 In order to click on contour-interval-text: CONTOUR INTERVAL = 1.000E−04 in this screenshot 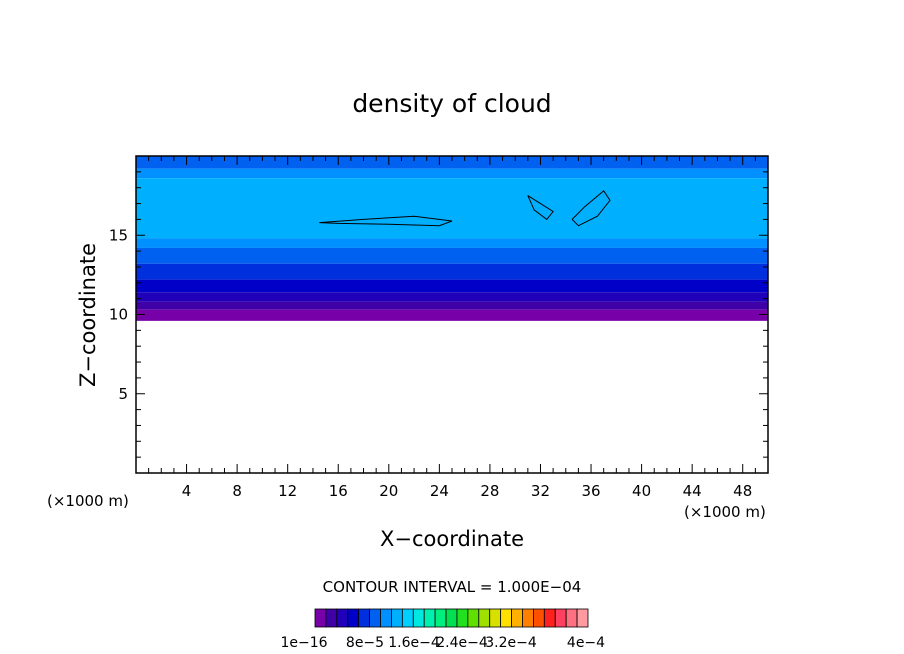, I will do `click(452, 587)`.